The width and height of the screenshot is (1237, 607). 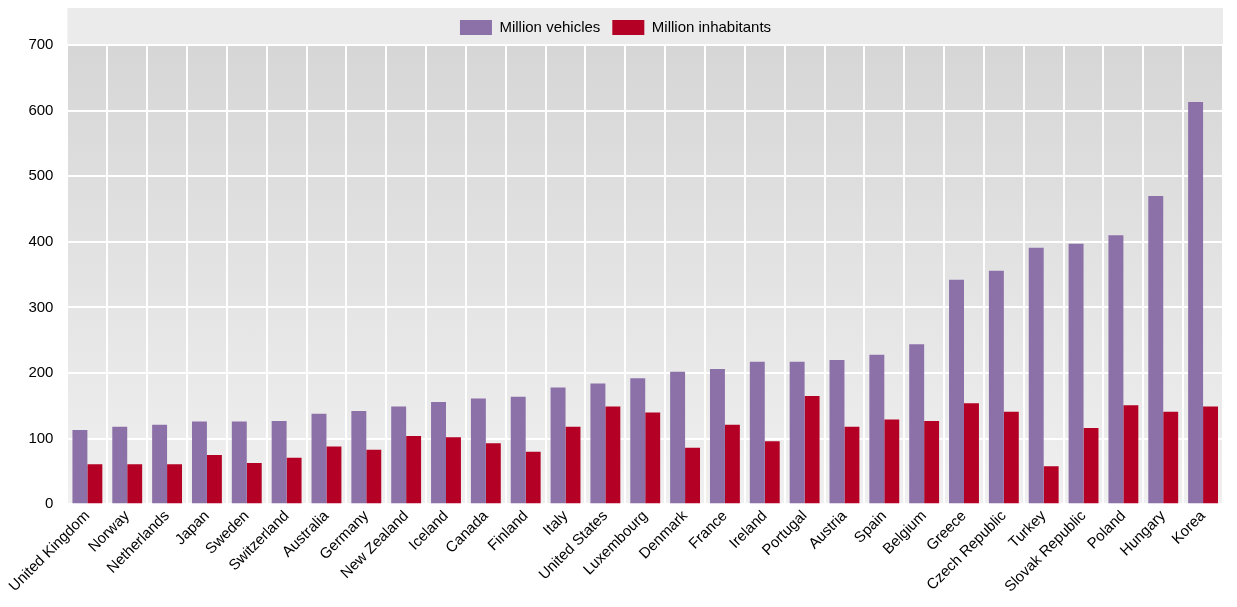 What do you see at coordinates (41, 109) in the screenshot?
I see `y-tick-label: 600` at bounding box center [41, 109].